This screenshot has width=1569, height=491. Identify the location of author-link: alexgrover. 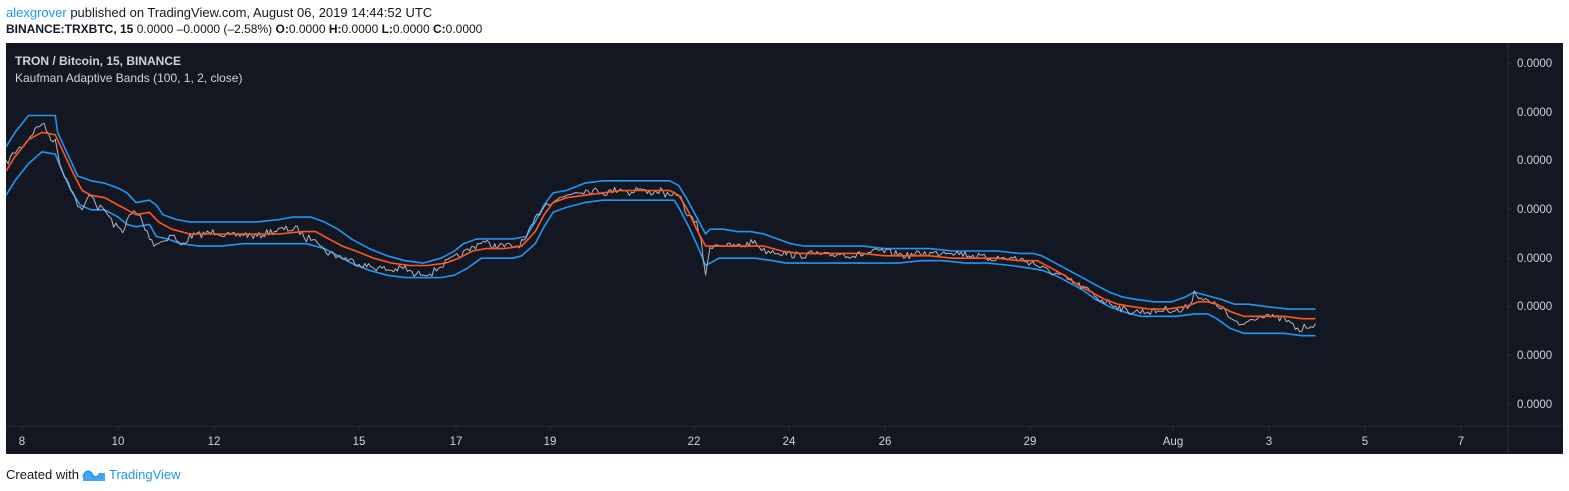
(36, 12).